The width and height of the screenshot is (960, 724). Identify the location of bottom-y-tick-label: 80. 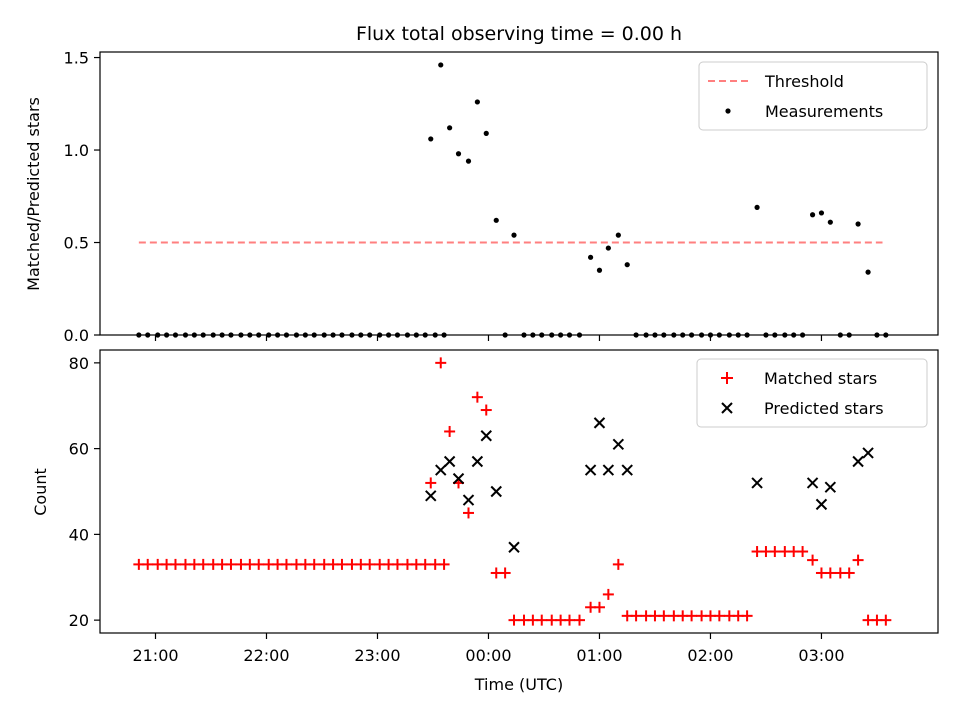
(79, 363).